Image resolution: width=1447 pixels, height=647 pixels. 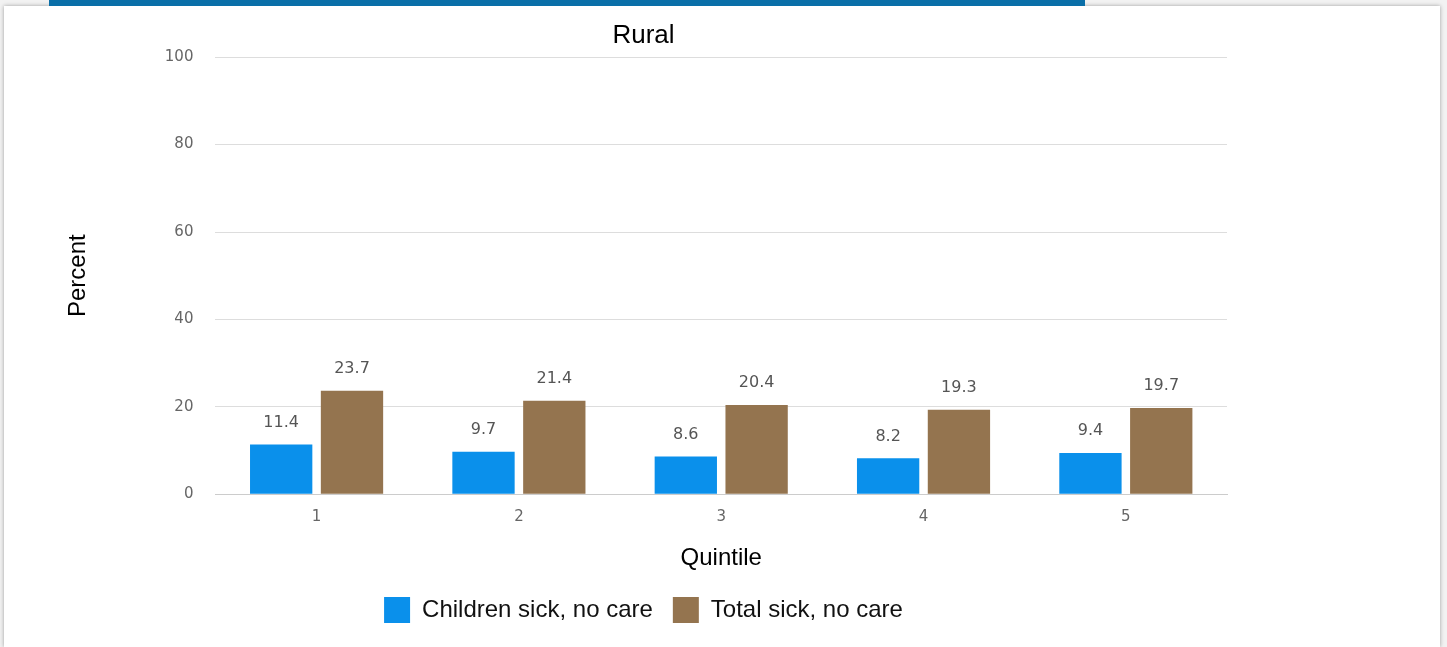 What do you see at coordinates (281, 421) in the screenshot?
I see `data-label: 11.4` at bounding box center [281, 421].